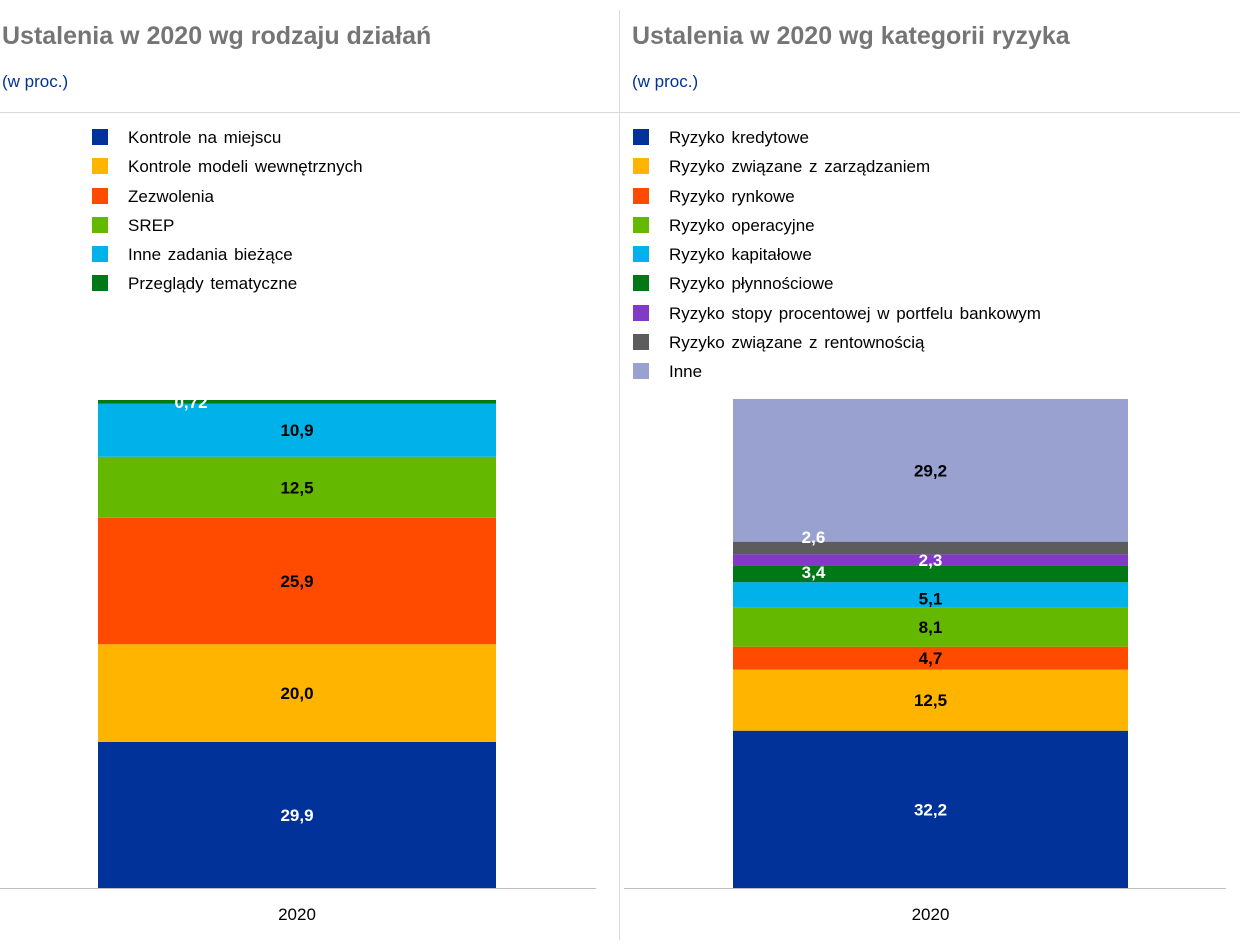 This screenshot has height=948, width=1240. What do you see at coordinates (837, 142) in the screenshot?
I see `legend-item-ryzyko-kredytowe: Ryzyko kredytowe` at bounding box center [837, 142].